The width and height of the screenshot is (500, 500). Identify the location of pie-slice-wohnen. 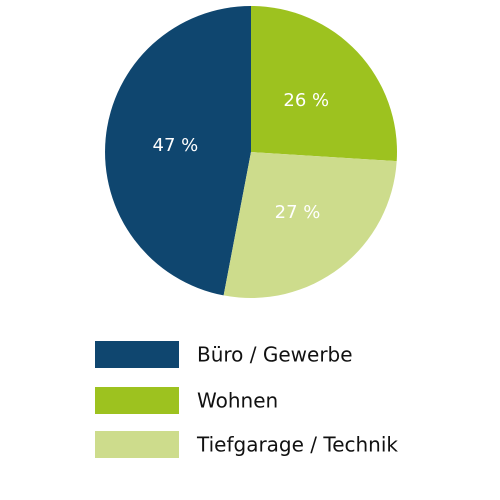
(324, 84).